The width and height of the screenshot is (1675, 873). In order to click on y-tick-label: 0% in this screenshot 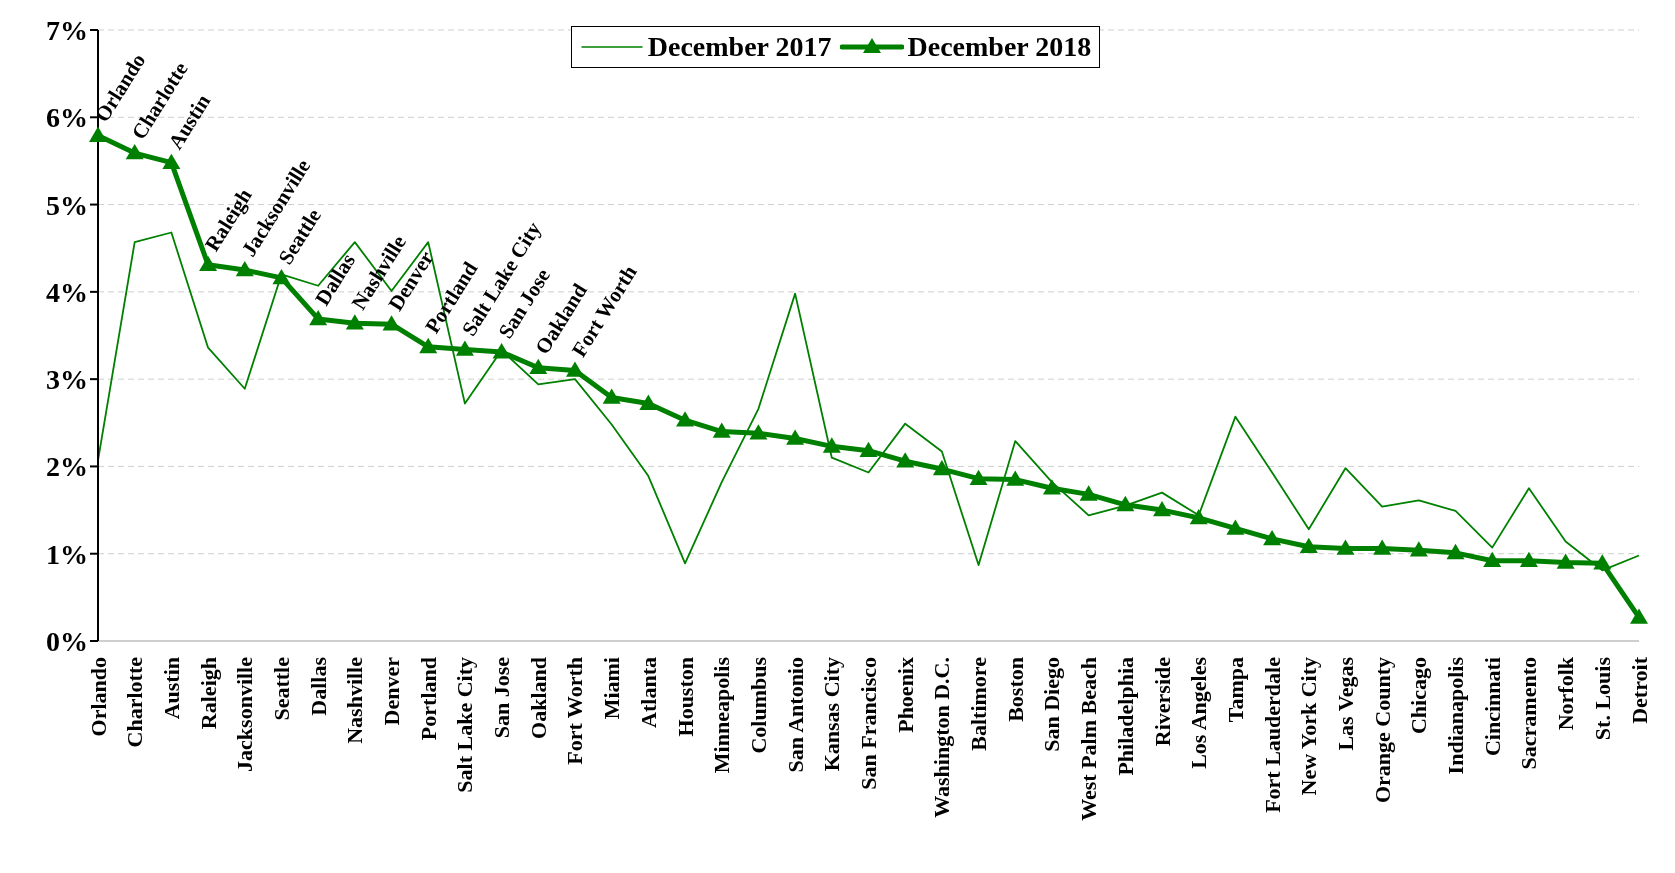, I will do `click(67, 641)`.